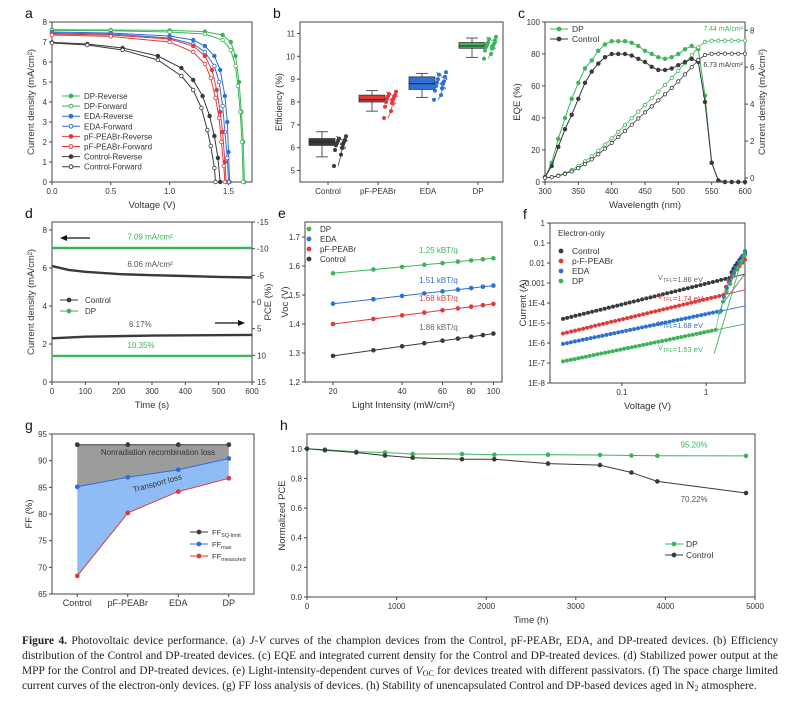  I want to click on y-tick-label: 20, so click(535, 150).